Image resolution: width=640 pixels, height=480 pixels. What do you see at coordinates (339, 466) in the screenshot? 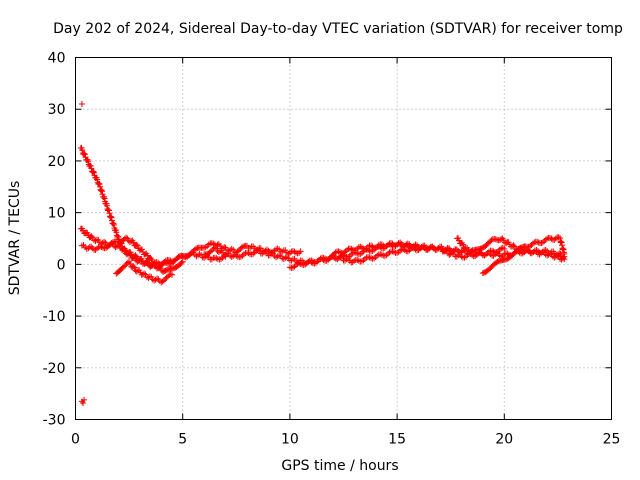
I see `x-axis-label: GPS time / hours` at bounding box center [339, 466].